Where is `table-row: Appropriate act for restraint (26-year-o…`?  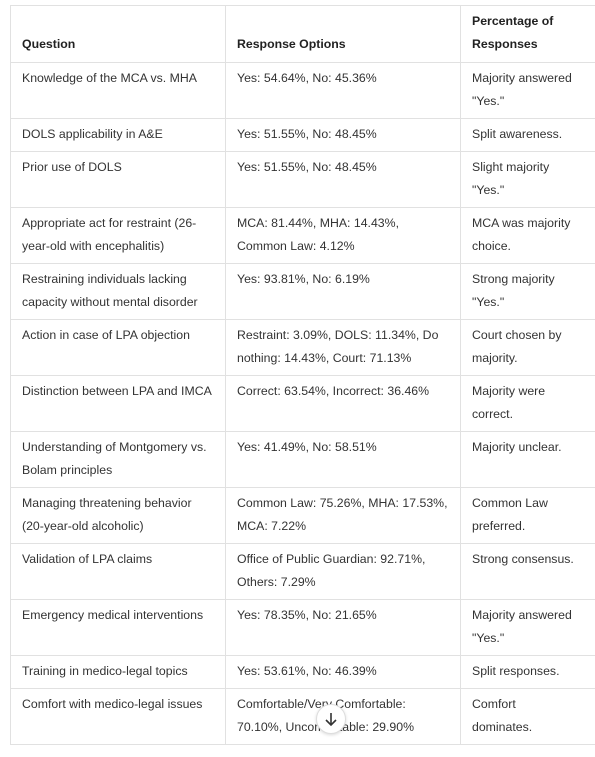
table-row: Appropriate act for restraint (26-year-o… is located at coordinates (302, 235).